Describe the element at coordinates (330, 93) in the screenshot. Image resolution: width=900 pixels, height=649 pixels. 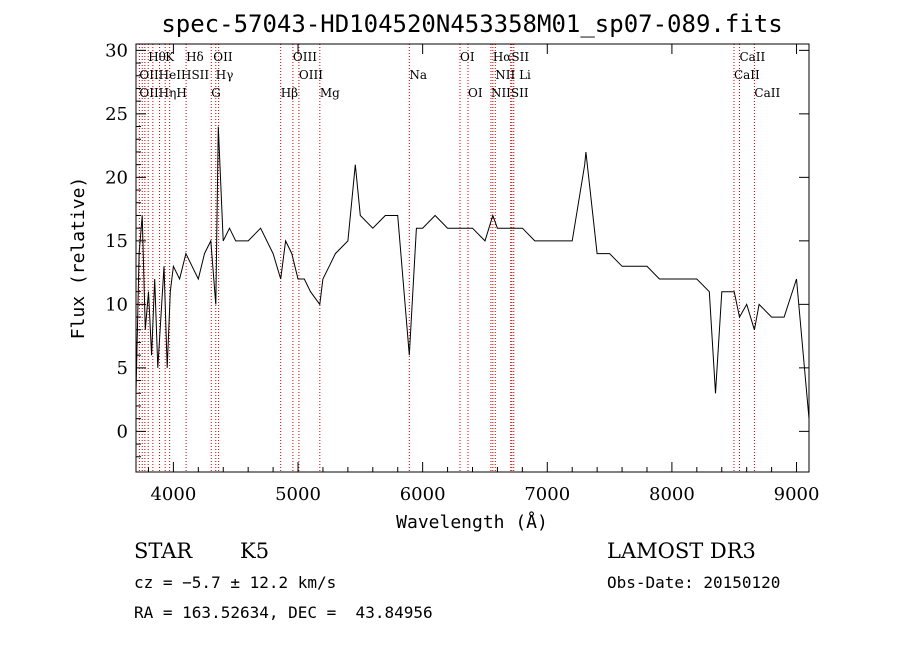
I see `marker-label: Mg` at that location.